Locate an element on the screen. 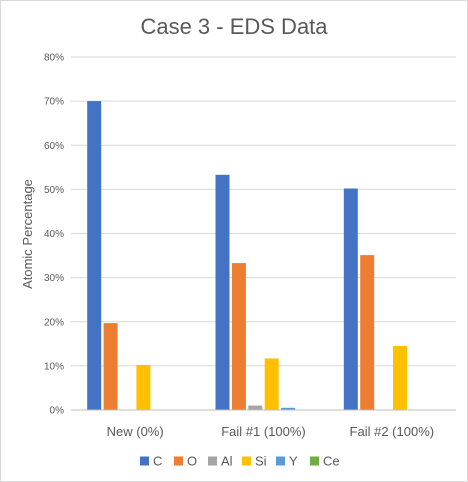 Image resolution: width=468 pixels, height=482 pixels. legend-item-y: Y is located at coordinates (287, 461).